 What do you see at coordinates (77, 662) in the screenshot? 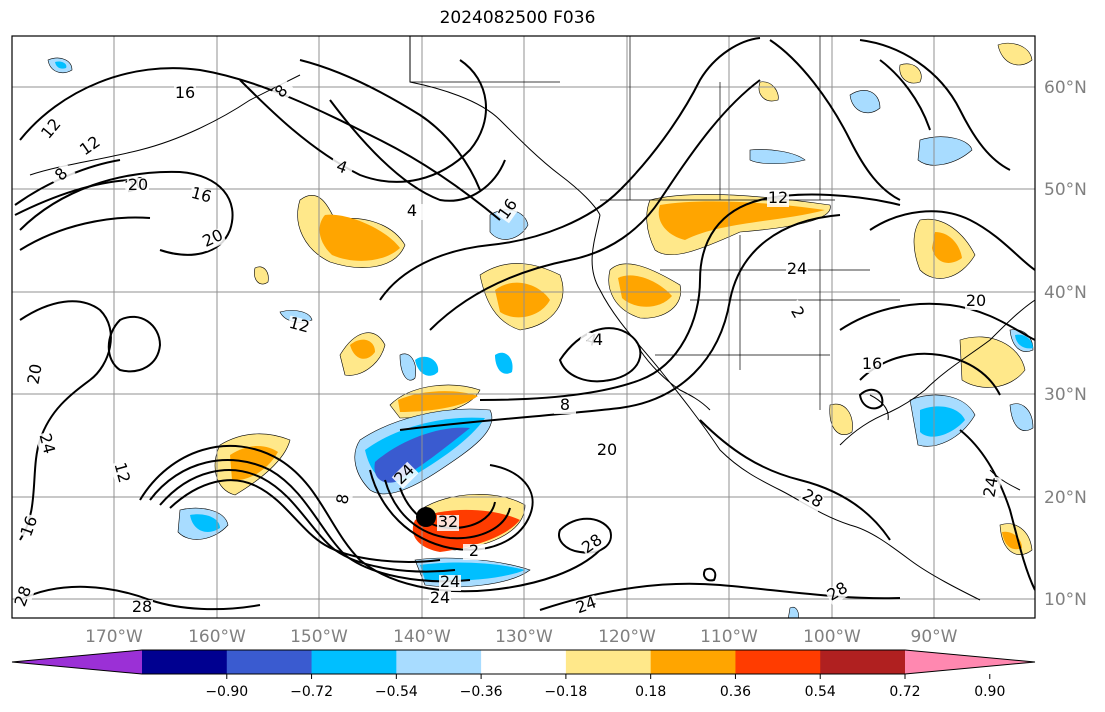
I see `colorbar-extend-low` at bounding box center [77, 662].